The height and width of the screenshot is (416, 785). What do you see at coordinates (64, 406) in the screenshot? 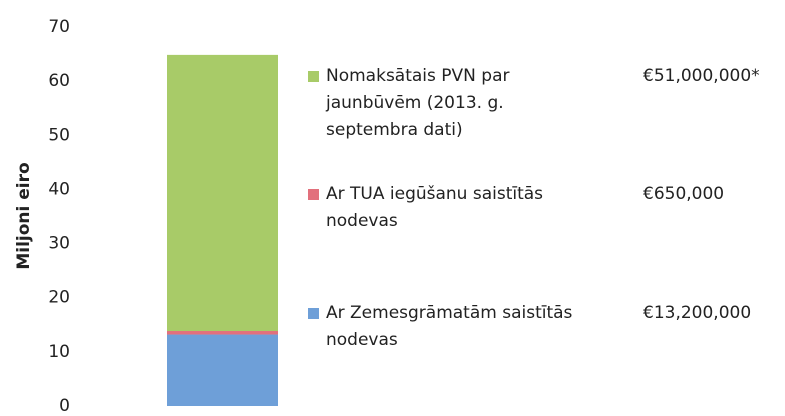
I see `y-tick-label: 0` at bounding box center [64, 406].